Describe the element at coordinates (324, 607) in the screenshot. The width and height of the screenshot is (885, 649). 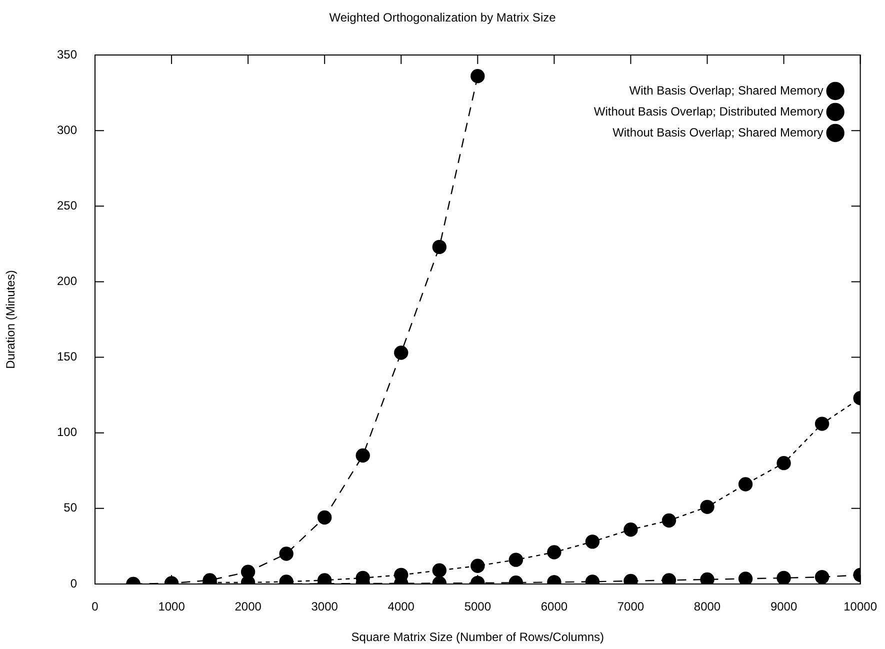
I see `x-tick-label: 3000` at that location.